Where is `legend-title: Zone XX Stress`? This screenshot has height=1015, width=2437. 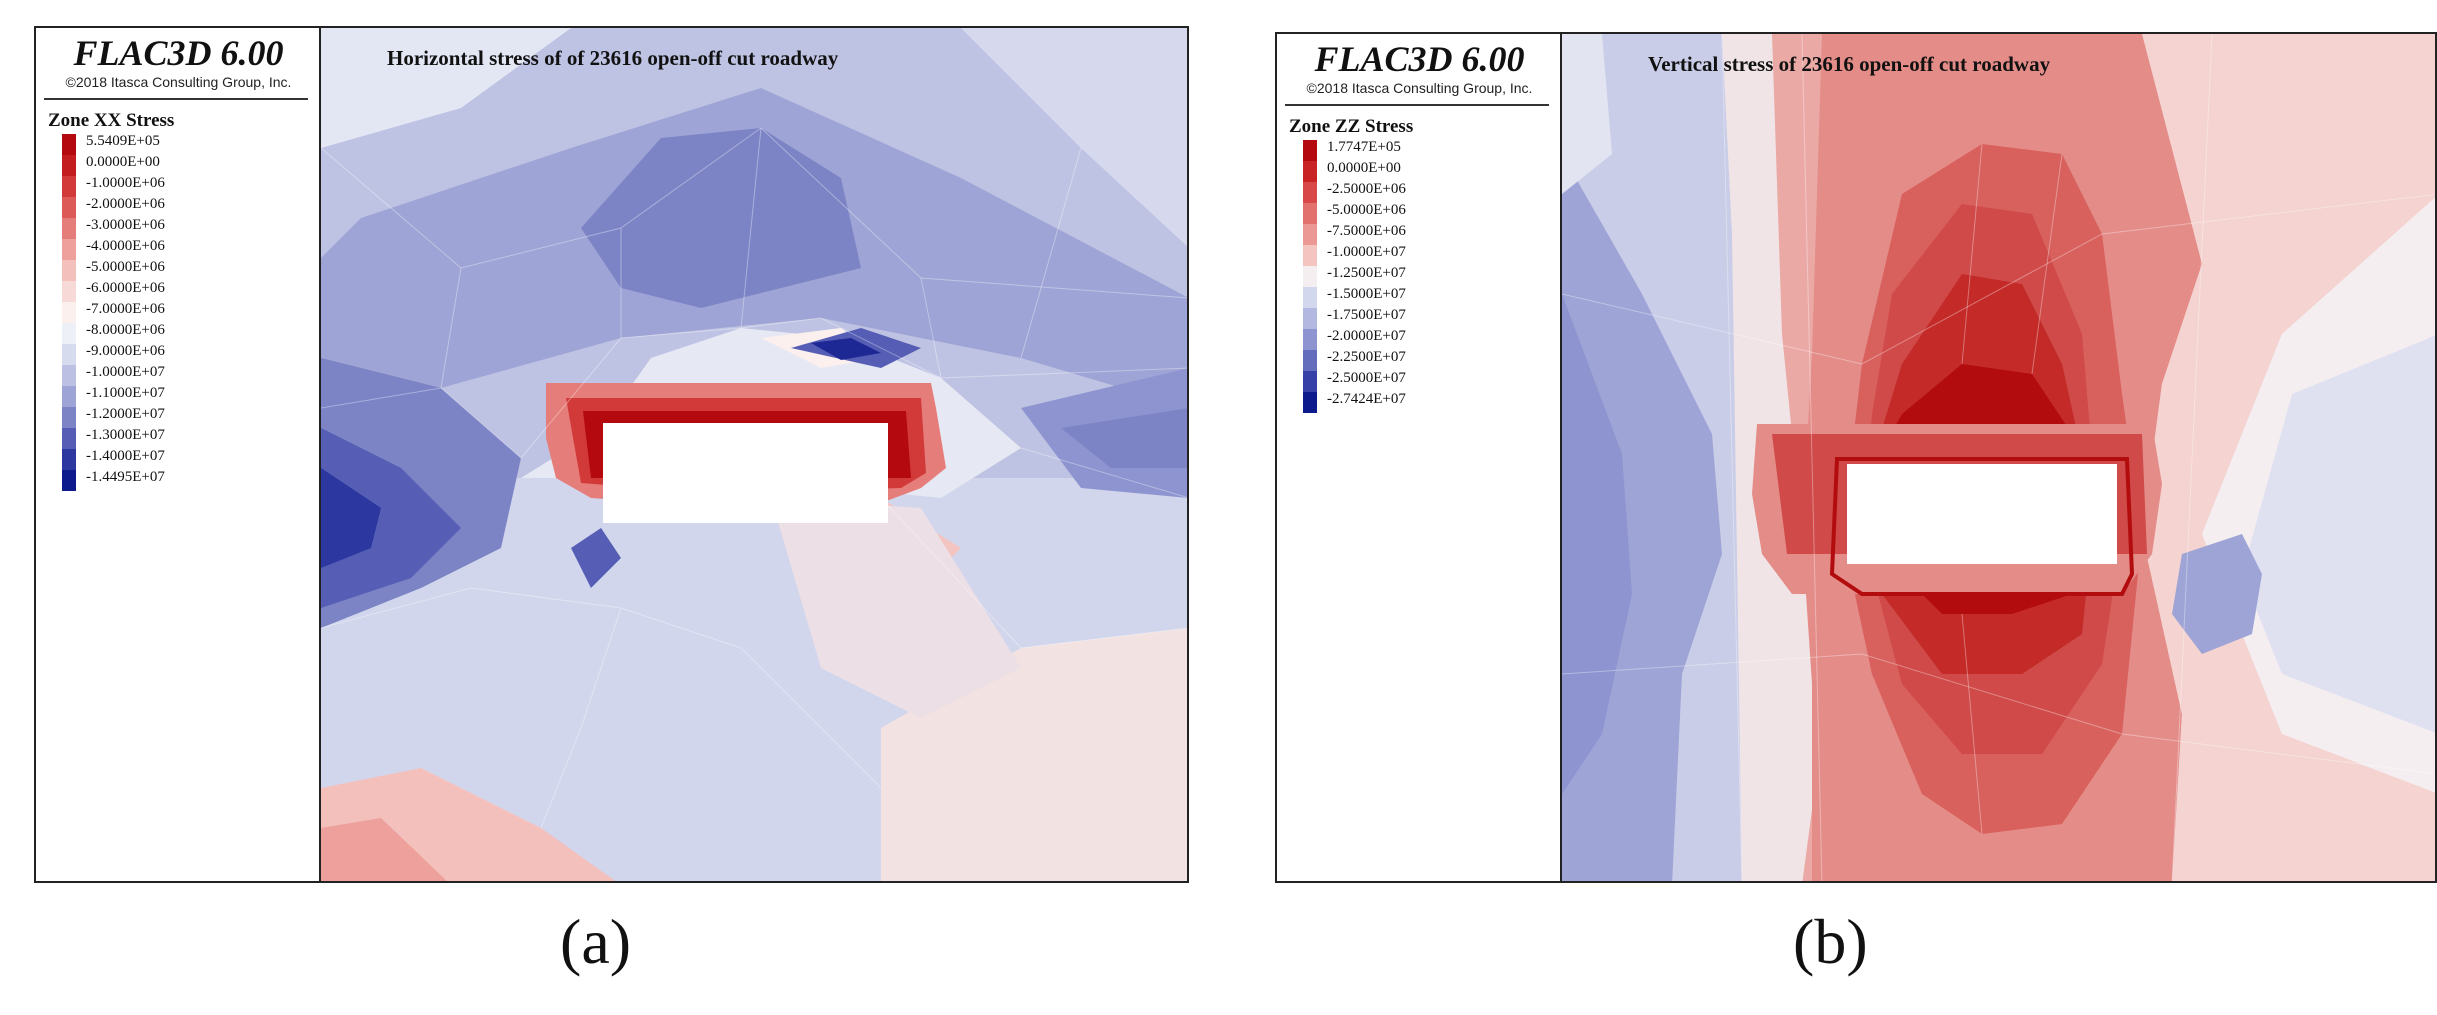 legend-title: Zone XX Stress is located at coordinates (111, 120).